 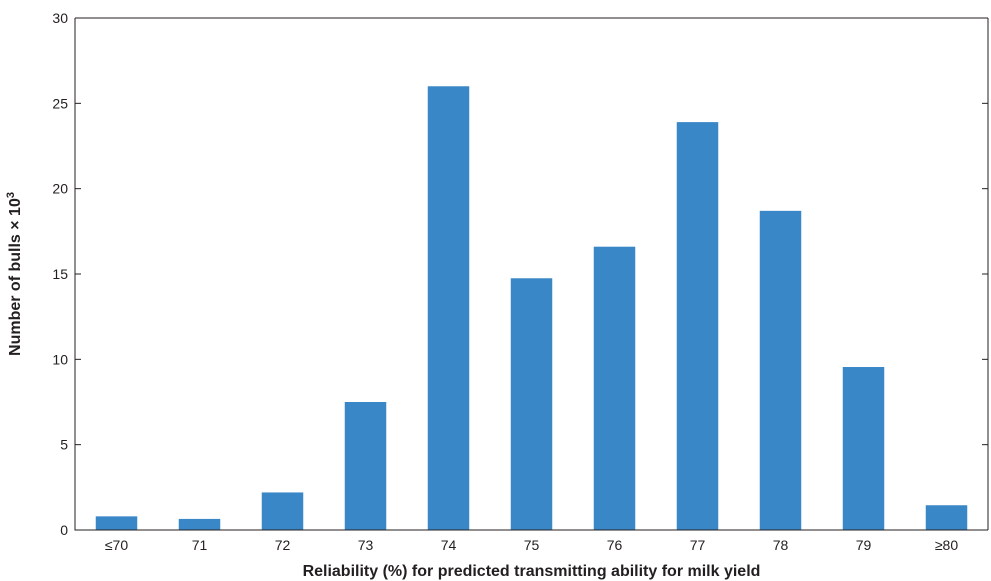 I want to click on y-tick-label: 5, so click(x=64, y=445).